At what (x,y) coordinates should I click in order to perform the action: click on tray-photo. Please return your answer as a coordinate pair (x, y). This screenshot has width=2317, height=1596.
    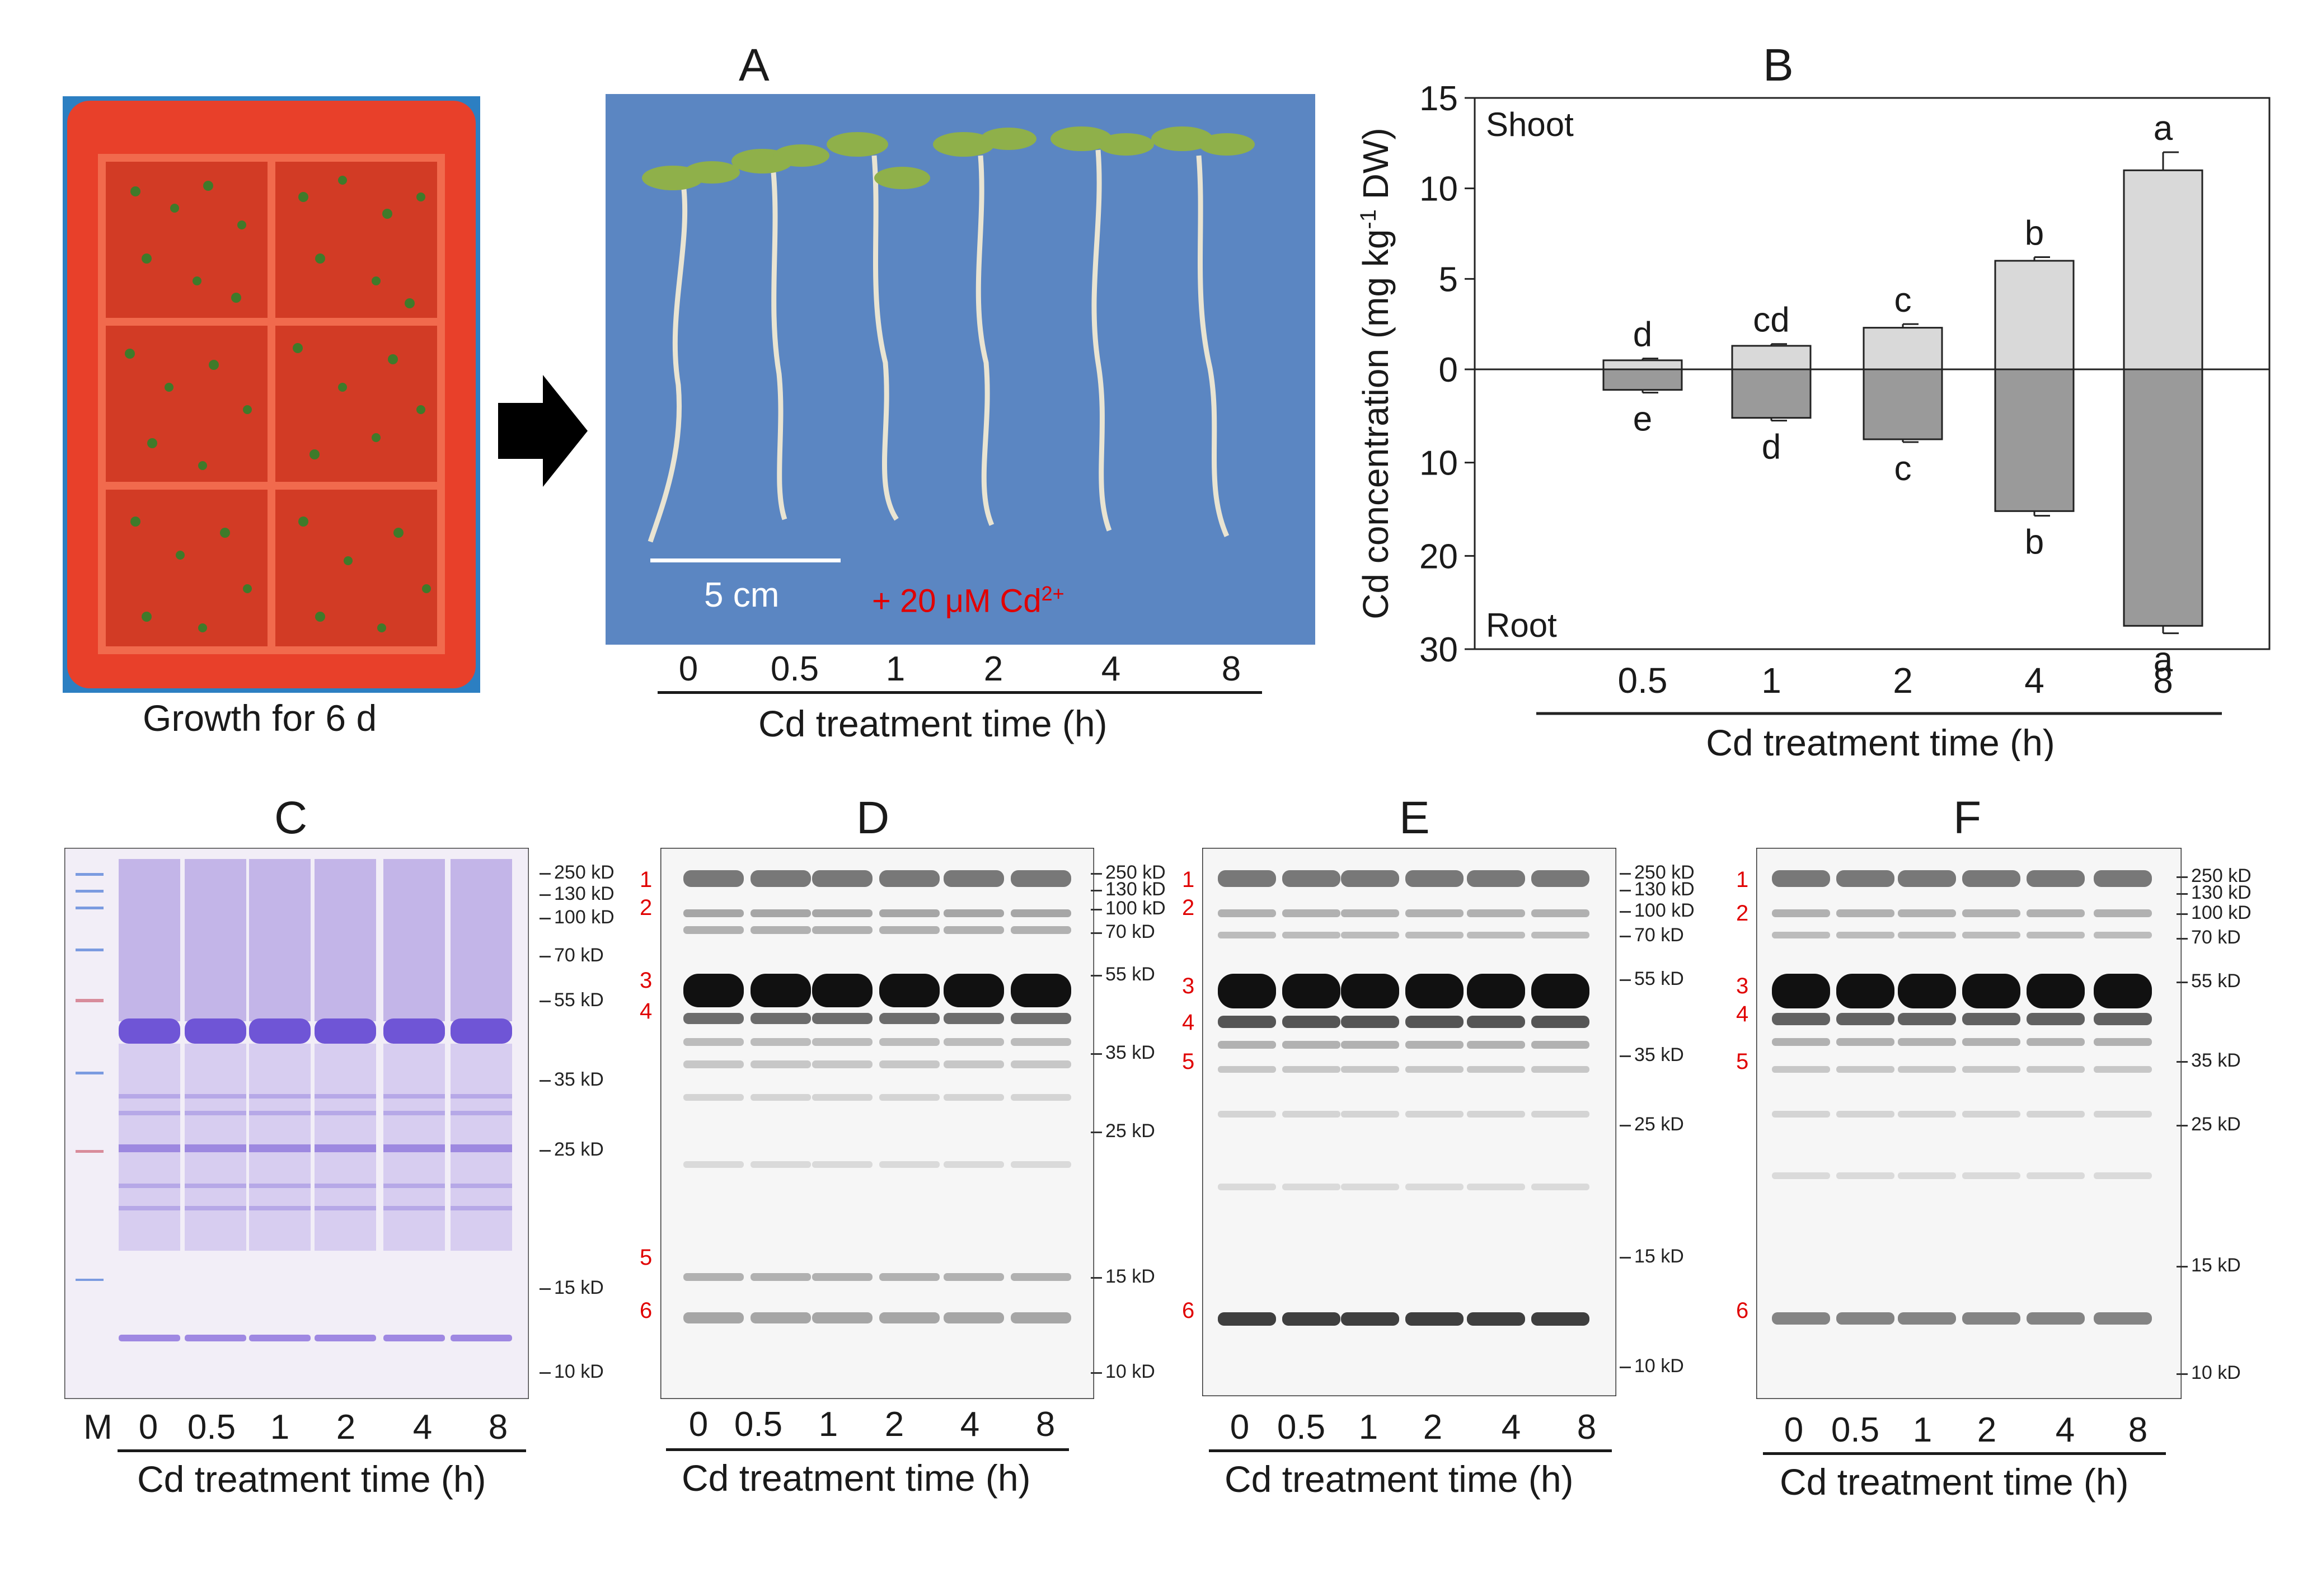
    Looking at the image, I should click on (271, 394).